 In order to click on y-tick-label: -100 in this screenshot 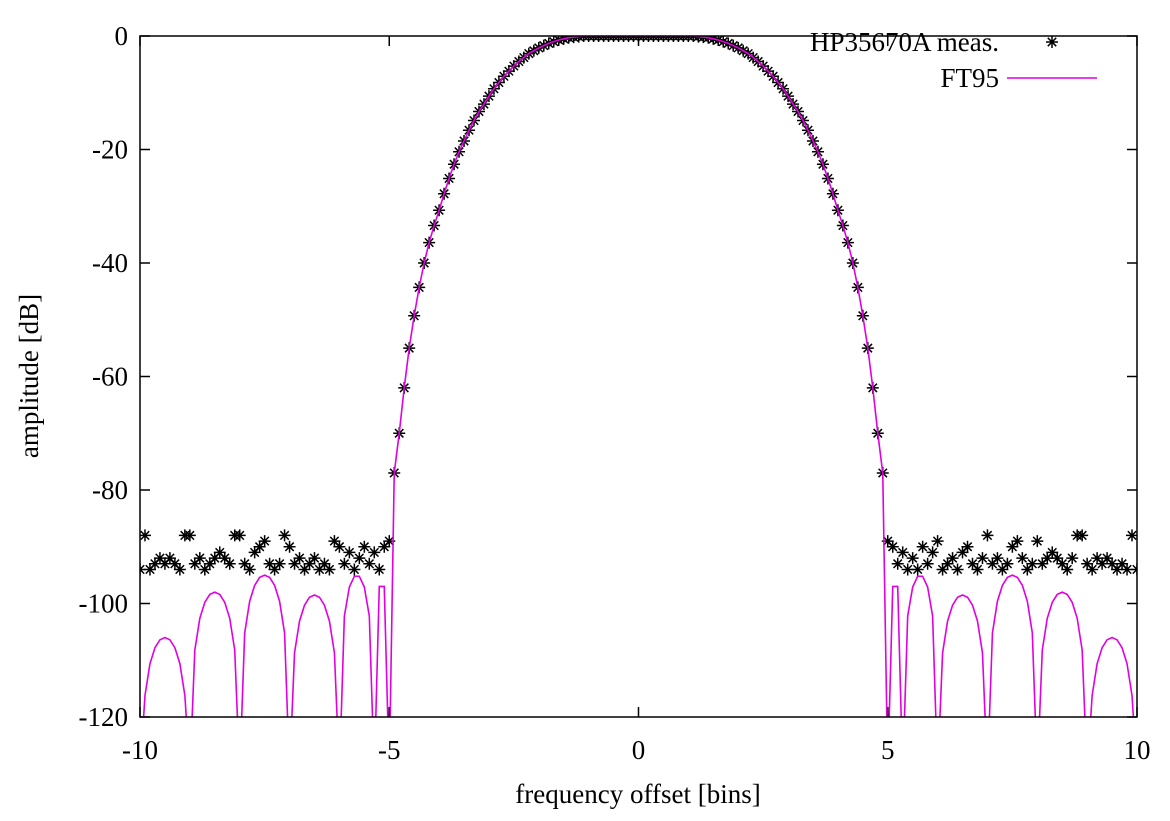, I will do `click(104, 604)`.